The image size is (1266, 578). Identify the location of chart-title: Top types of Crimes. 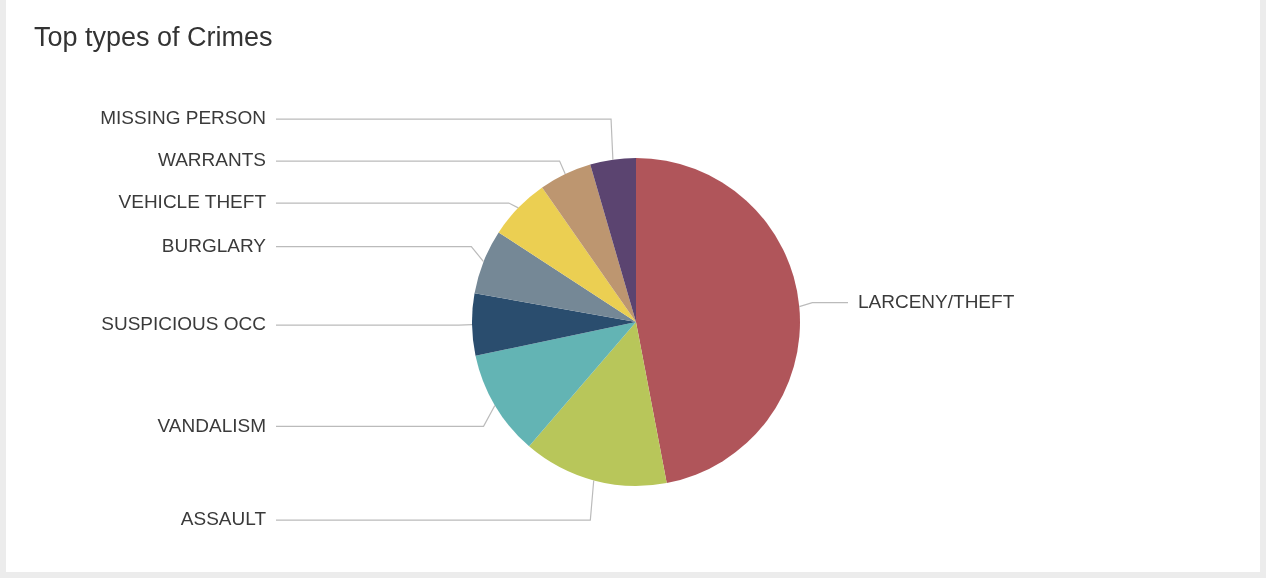
(153, 37).